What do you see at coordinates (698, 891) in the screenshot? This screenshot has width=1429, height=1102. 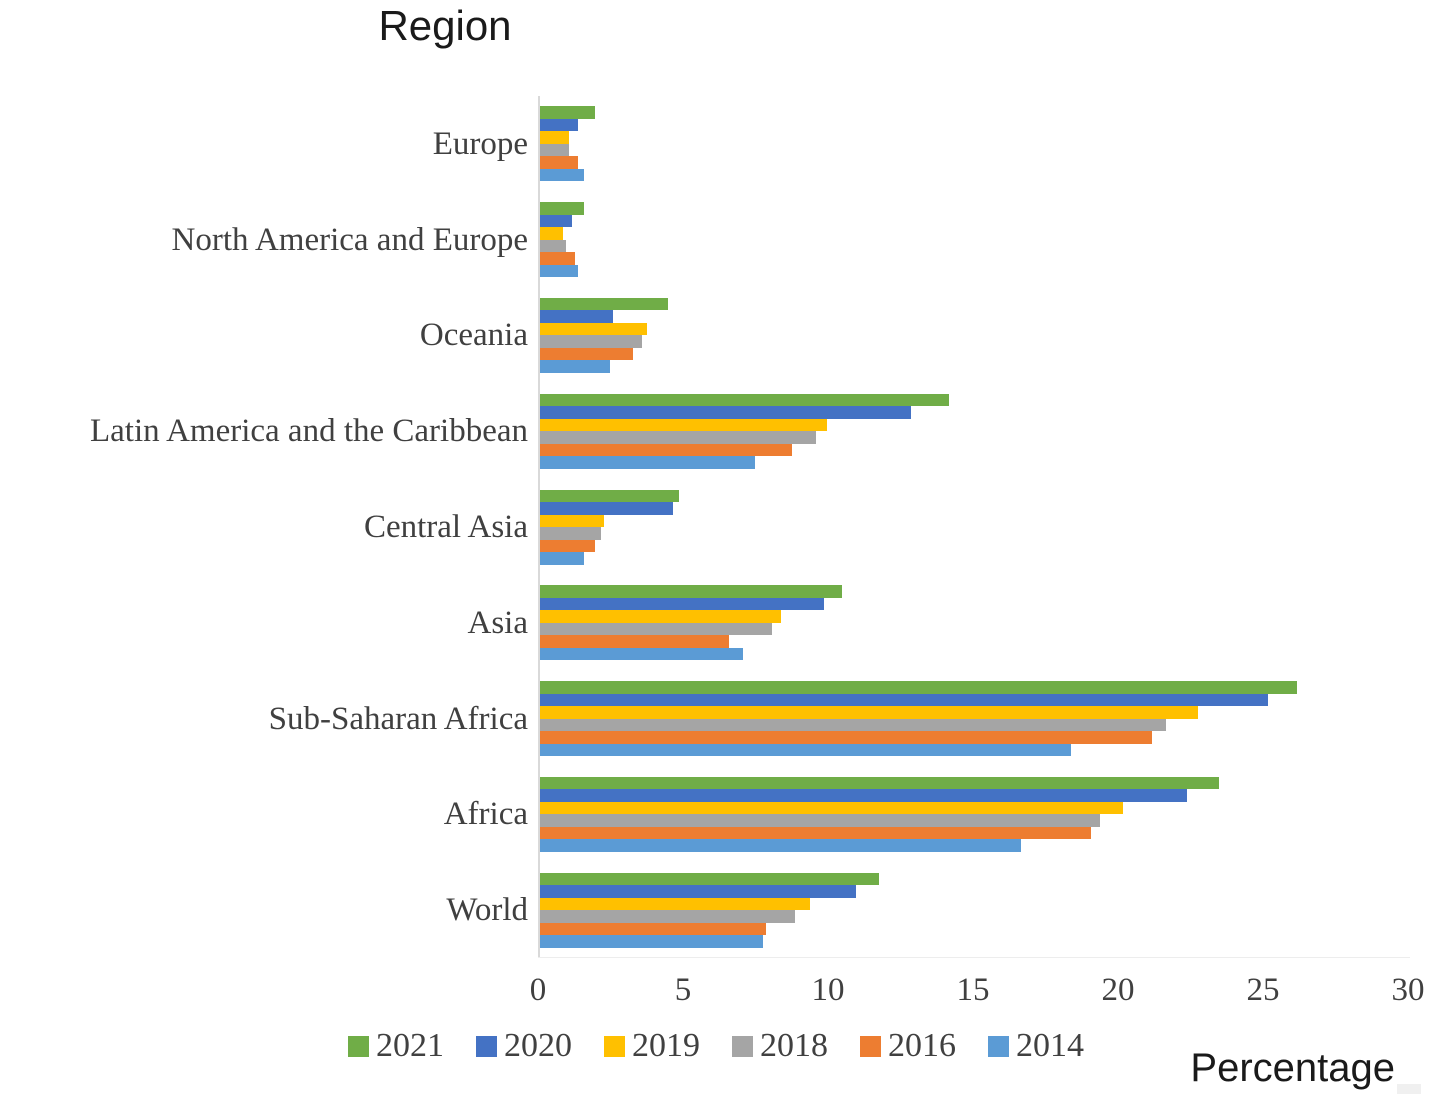 I see `bar-2020-world` at bounding box center [698, 891].